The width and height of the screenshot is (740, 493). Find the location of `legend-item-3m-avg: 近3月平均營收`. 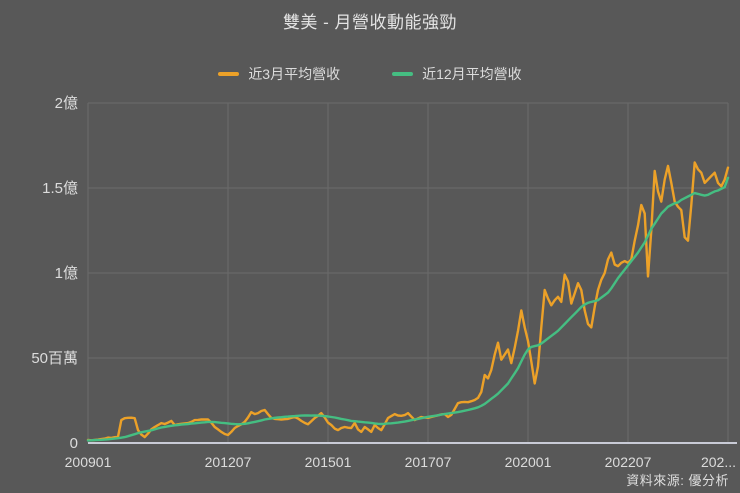

legend-item-3m-avg: 近3月平均營收 is located at coordinates (279, 74).